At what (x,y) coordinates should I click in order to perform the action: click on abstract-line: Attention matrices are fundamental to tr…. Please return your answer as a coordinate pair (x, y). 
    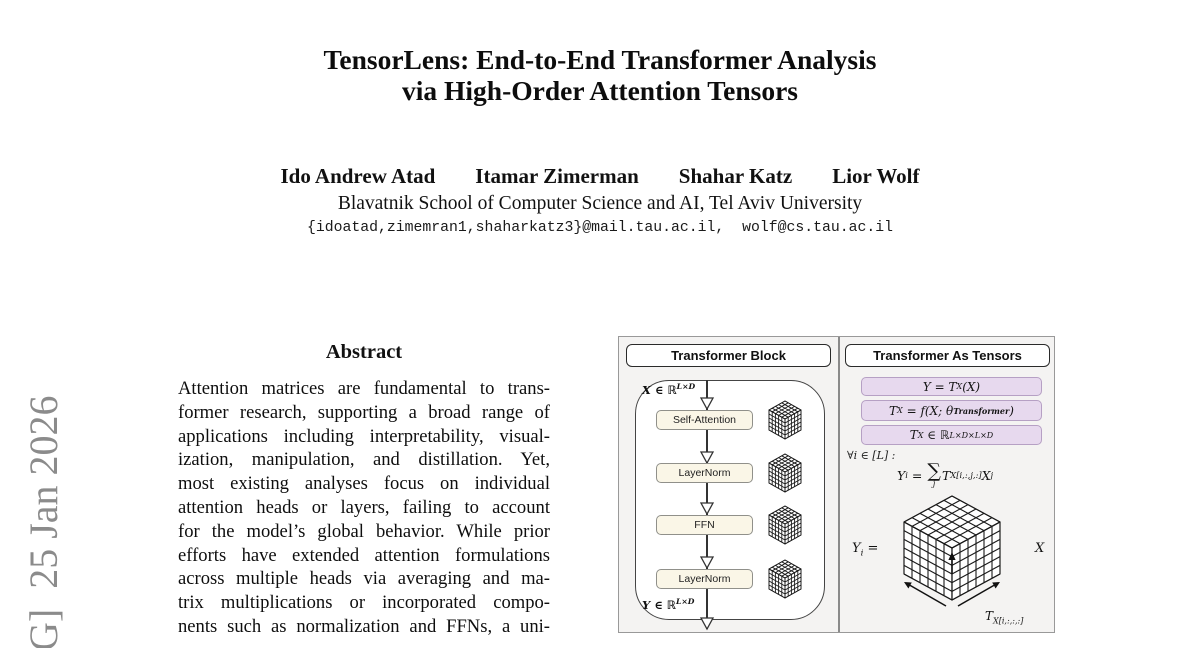
    Looking at the image, I should click on (364, 388).